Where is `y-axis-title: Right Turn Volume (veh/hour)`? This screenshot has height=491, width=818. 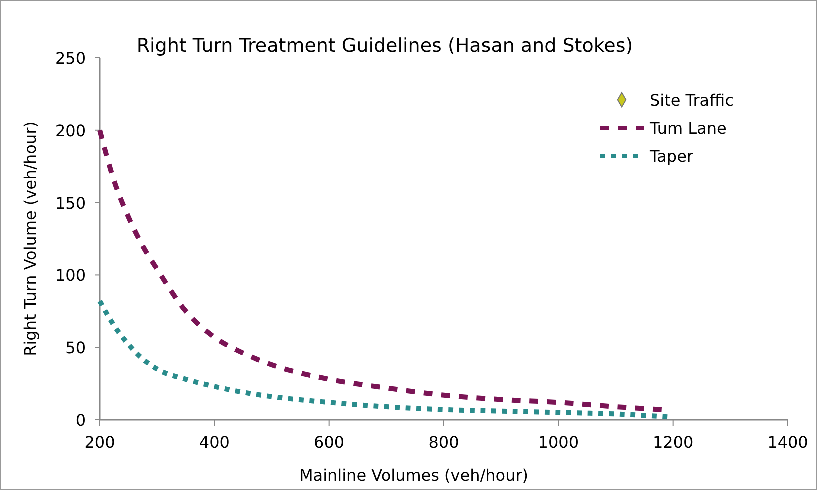
y-axis-title: Right Turn Volume (veh/hour) is located at coordinates (30, 239).